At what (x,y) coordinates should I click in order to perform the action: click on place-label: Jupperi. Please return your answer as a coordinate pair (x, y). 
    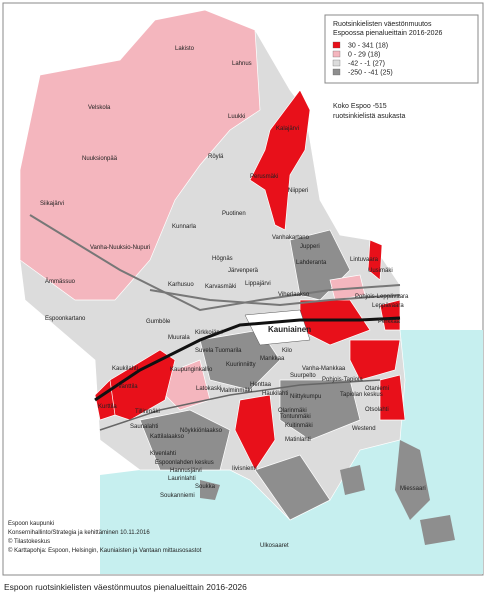
    Looking at the image, I should click on (310, 247).